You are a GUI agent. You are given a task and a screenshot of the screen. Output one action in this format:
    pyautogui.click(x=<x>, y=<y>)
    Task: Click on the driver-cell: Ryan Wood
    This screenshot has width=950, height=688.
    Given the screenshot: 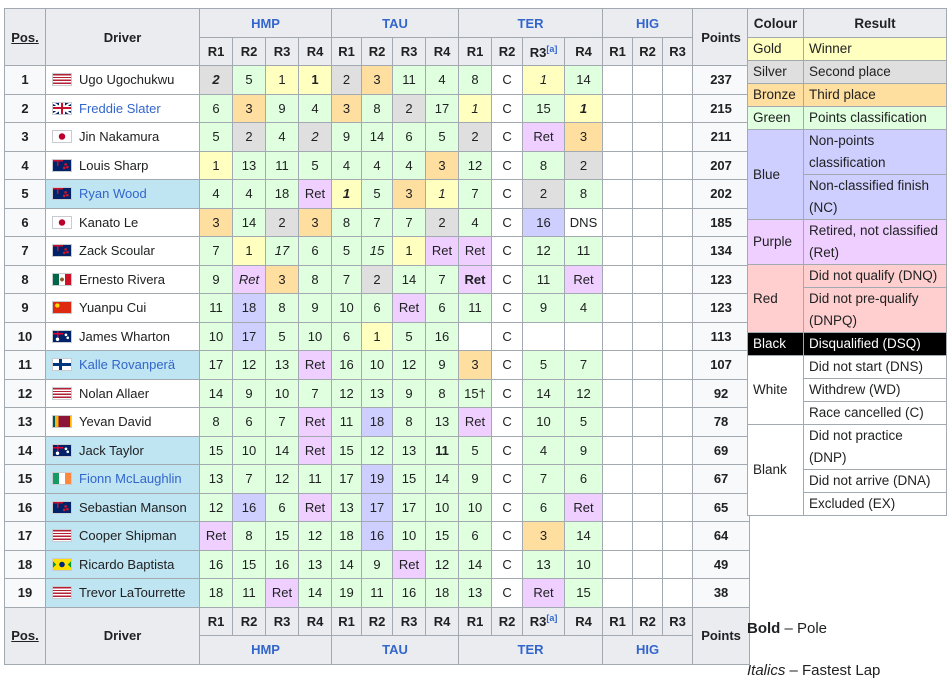 What is the action you would take?
    pyautogui.click(x=122, y=194)
    